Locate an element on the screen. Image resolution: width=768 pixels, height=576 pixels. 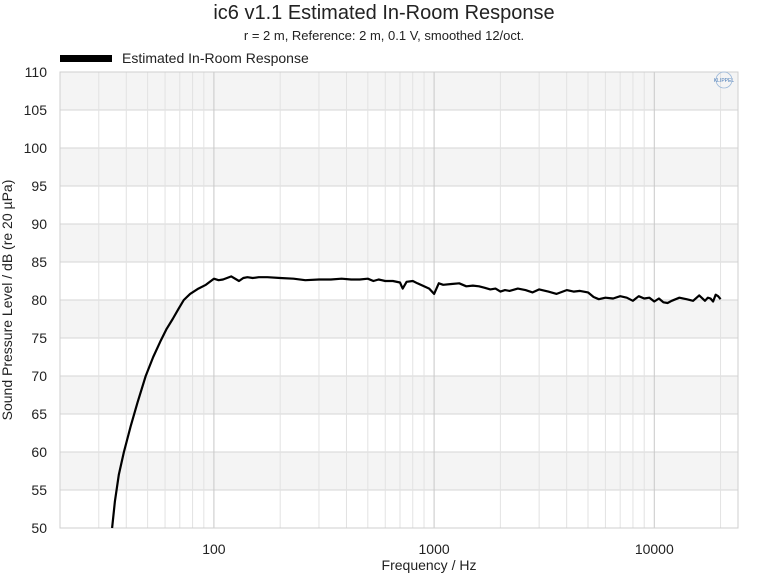
legend-label: Estimated In-Room Response is located at coordinates (215, 58).